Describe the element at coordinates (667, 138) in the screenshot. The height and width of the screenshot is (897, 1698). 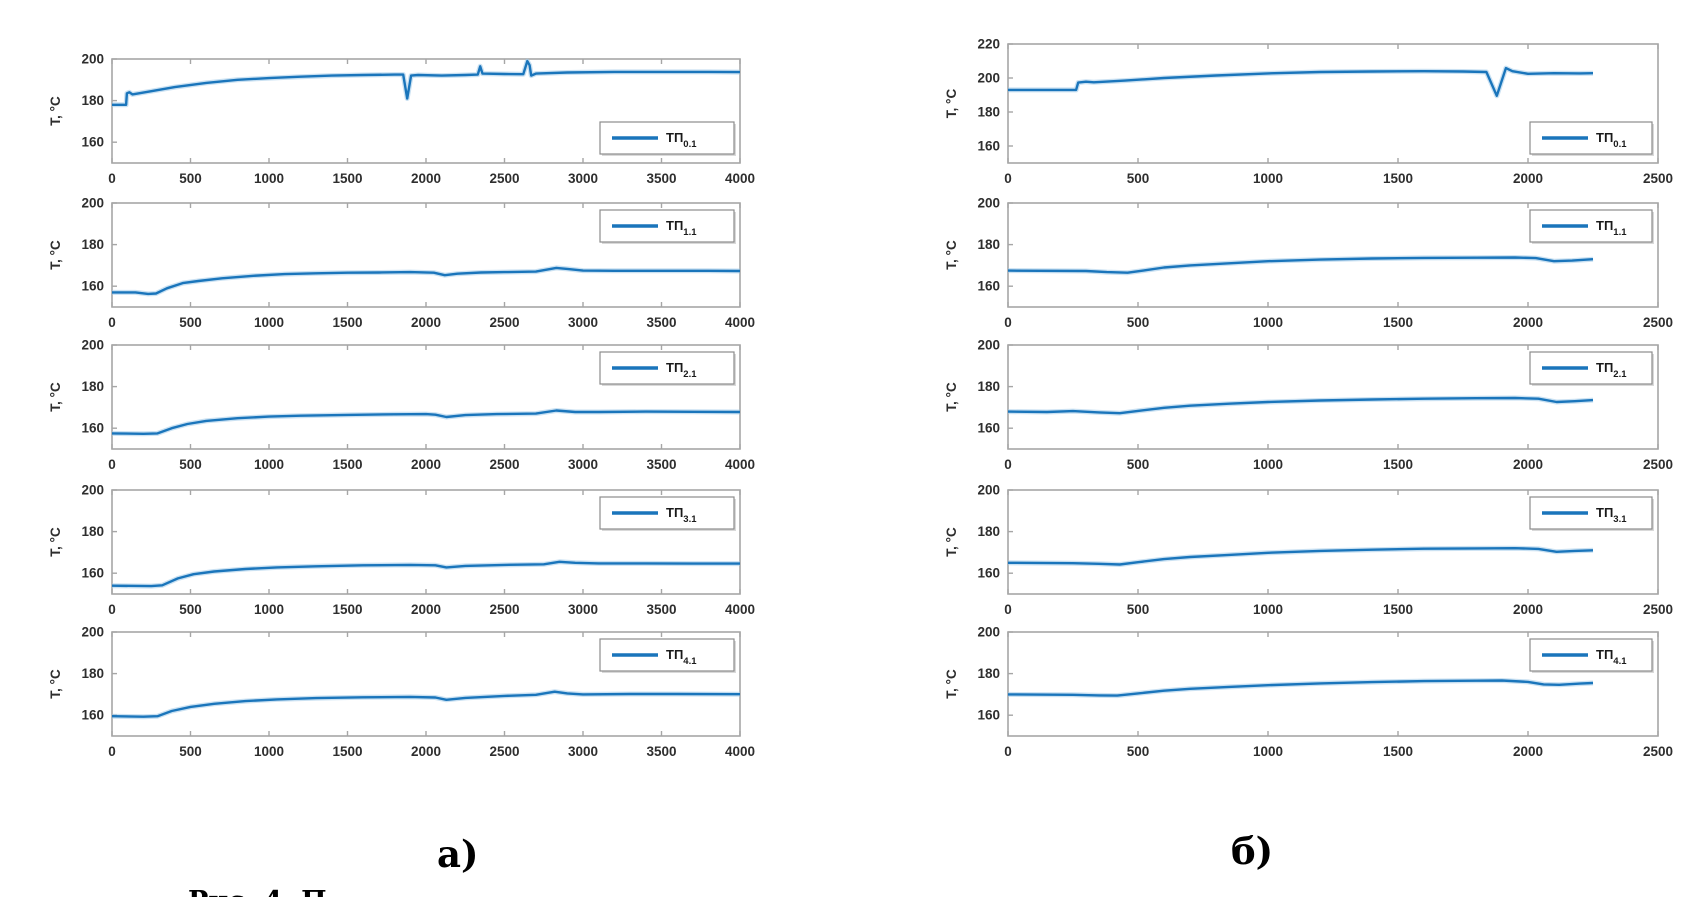
I see `legend: ТП0.1` at that location.